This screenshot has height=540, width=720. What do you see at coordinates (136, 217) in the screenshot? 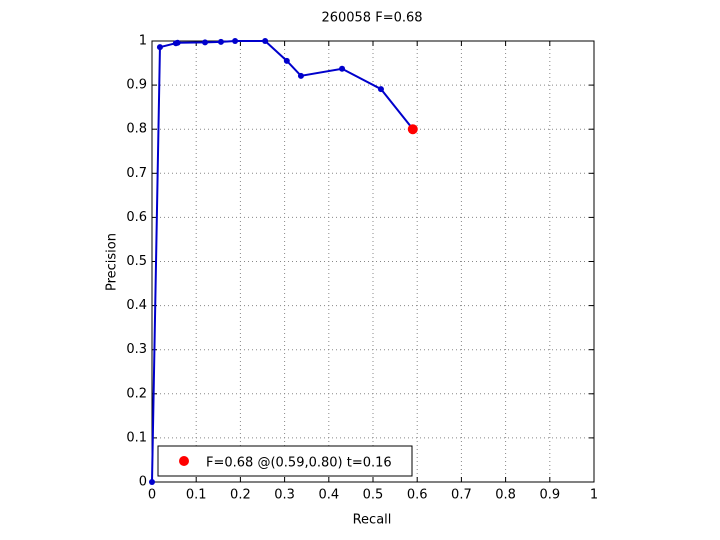
I see `y-tick-label: 0.6` at bounding box center [136, 217].